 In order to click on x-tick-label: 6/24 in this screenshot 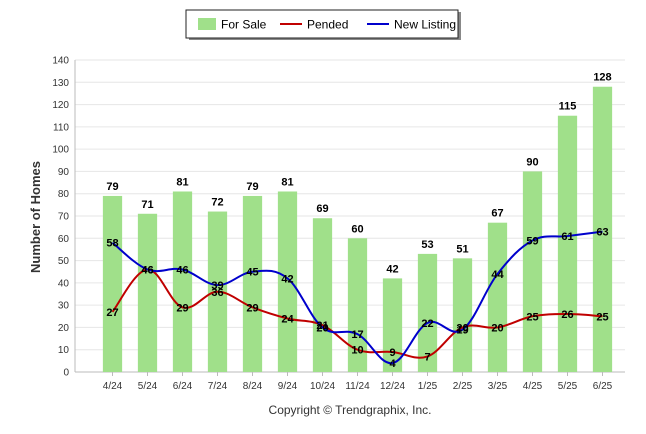, I will do `click(183, 386)`.